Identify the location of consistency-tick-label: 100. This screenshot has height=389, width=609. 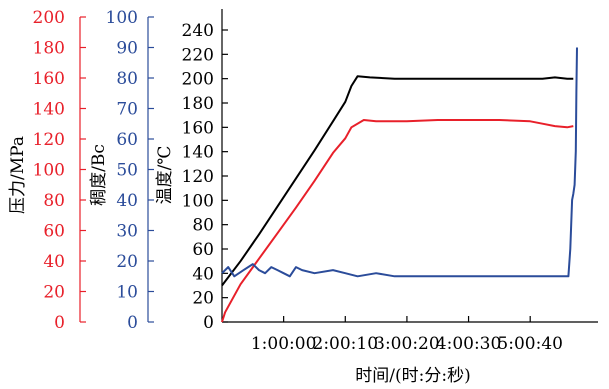
(122, 18).